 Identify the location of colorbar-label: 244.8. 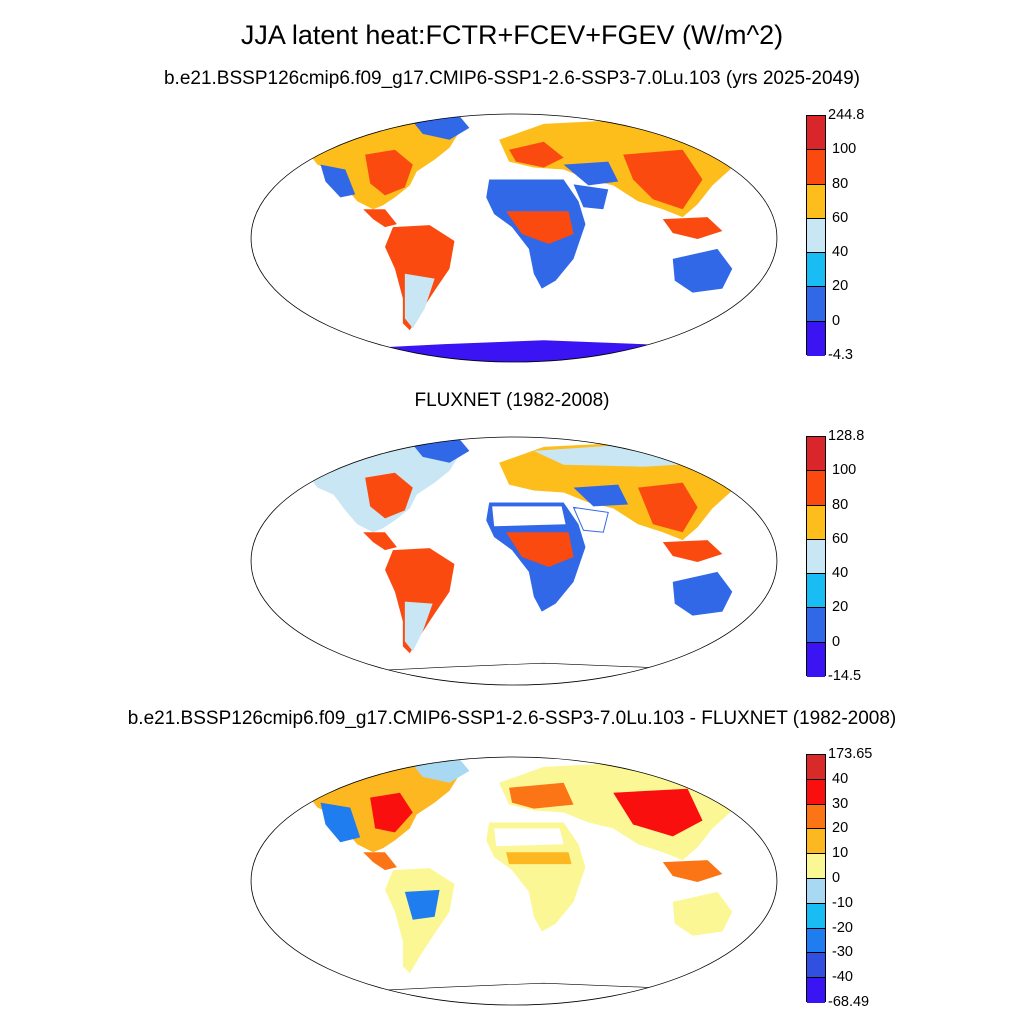
(846, 115).